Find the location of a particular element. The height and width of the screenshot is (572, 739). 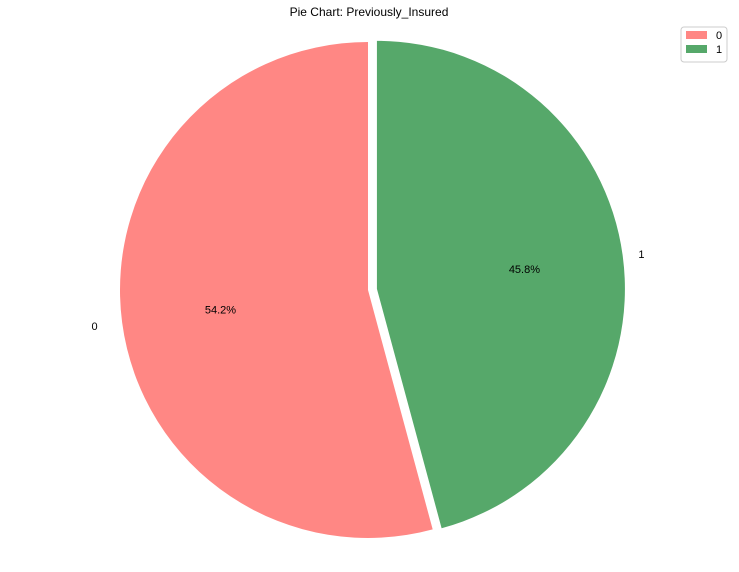

slice-label-0: 0 is located at coordinates (94, 327).